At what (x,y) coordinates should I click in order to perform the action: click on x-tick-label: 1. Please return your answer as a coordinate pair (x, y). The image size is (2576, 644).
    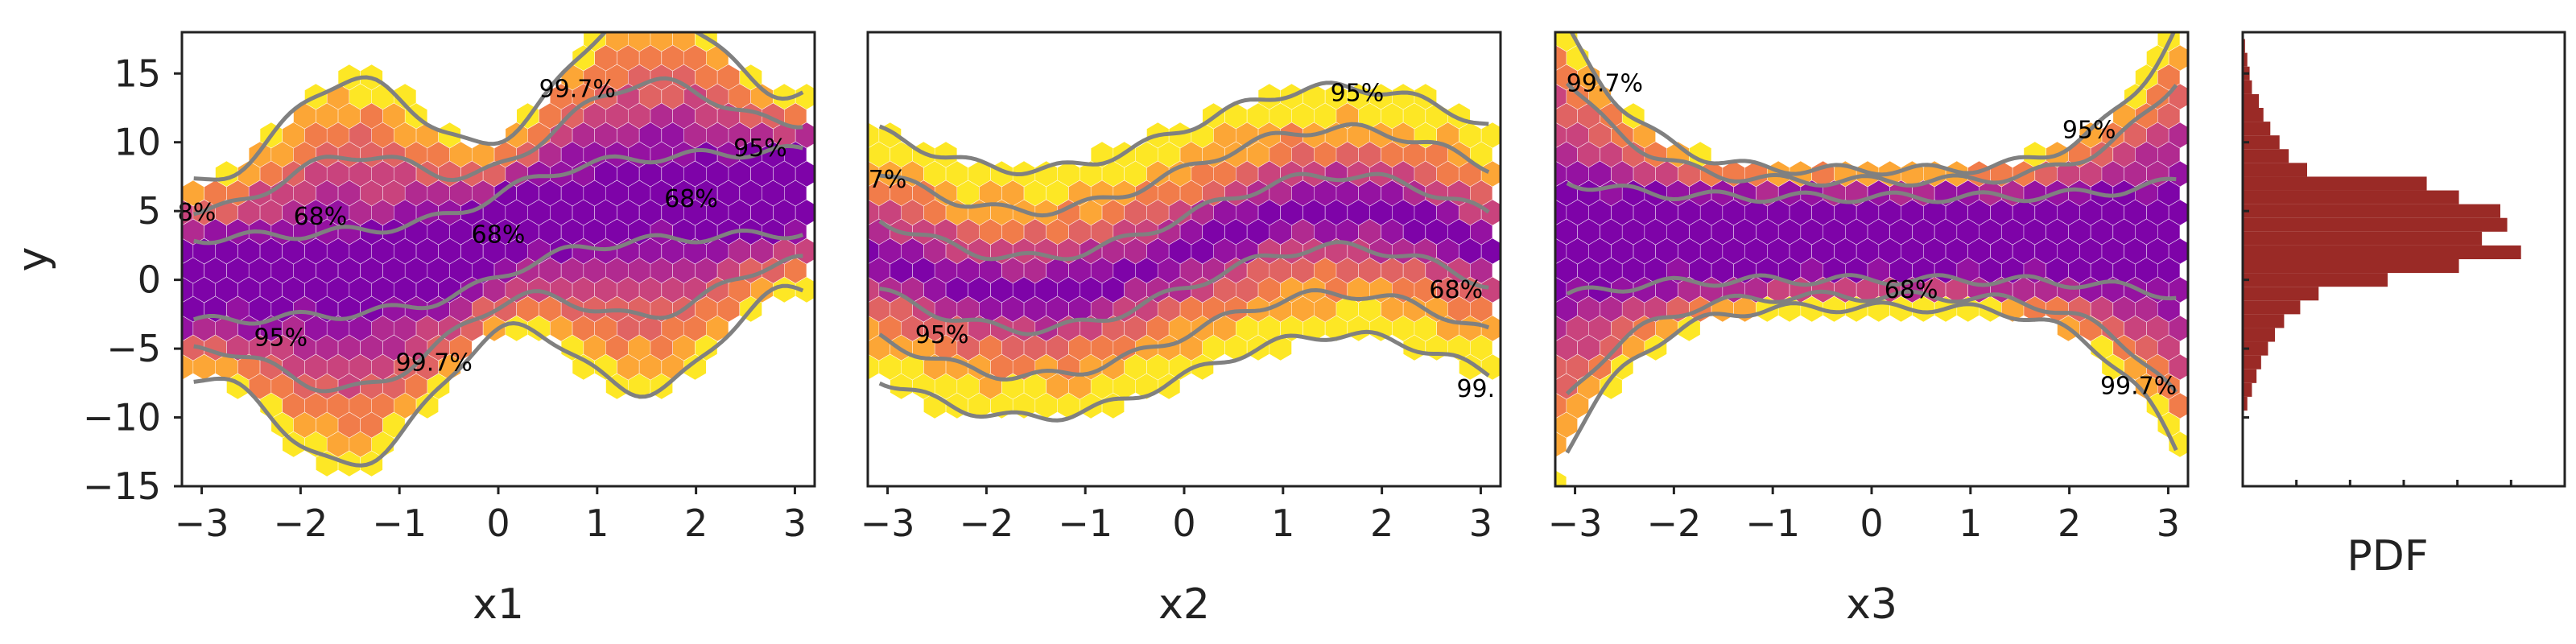
    Looking at the image, I should click on (597, 523).